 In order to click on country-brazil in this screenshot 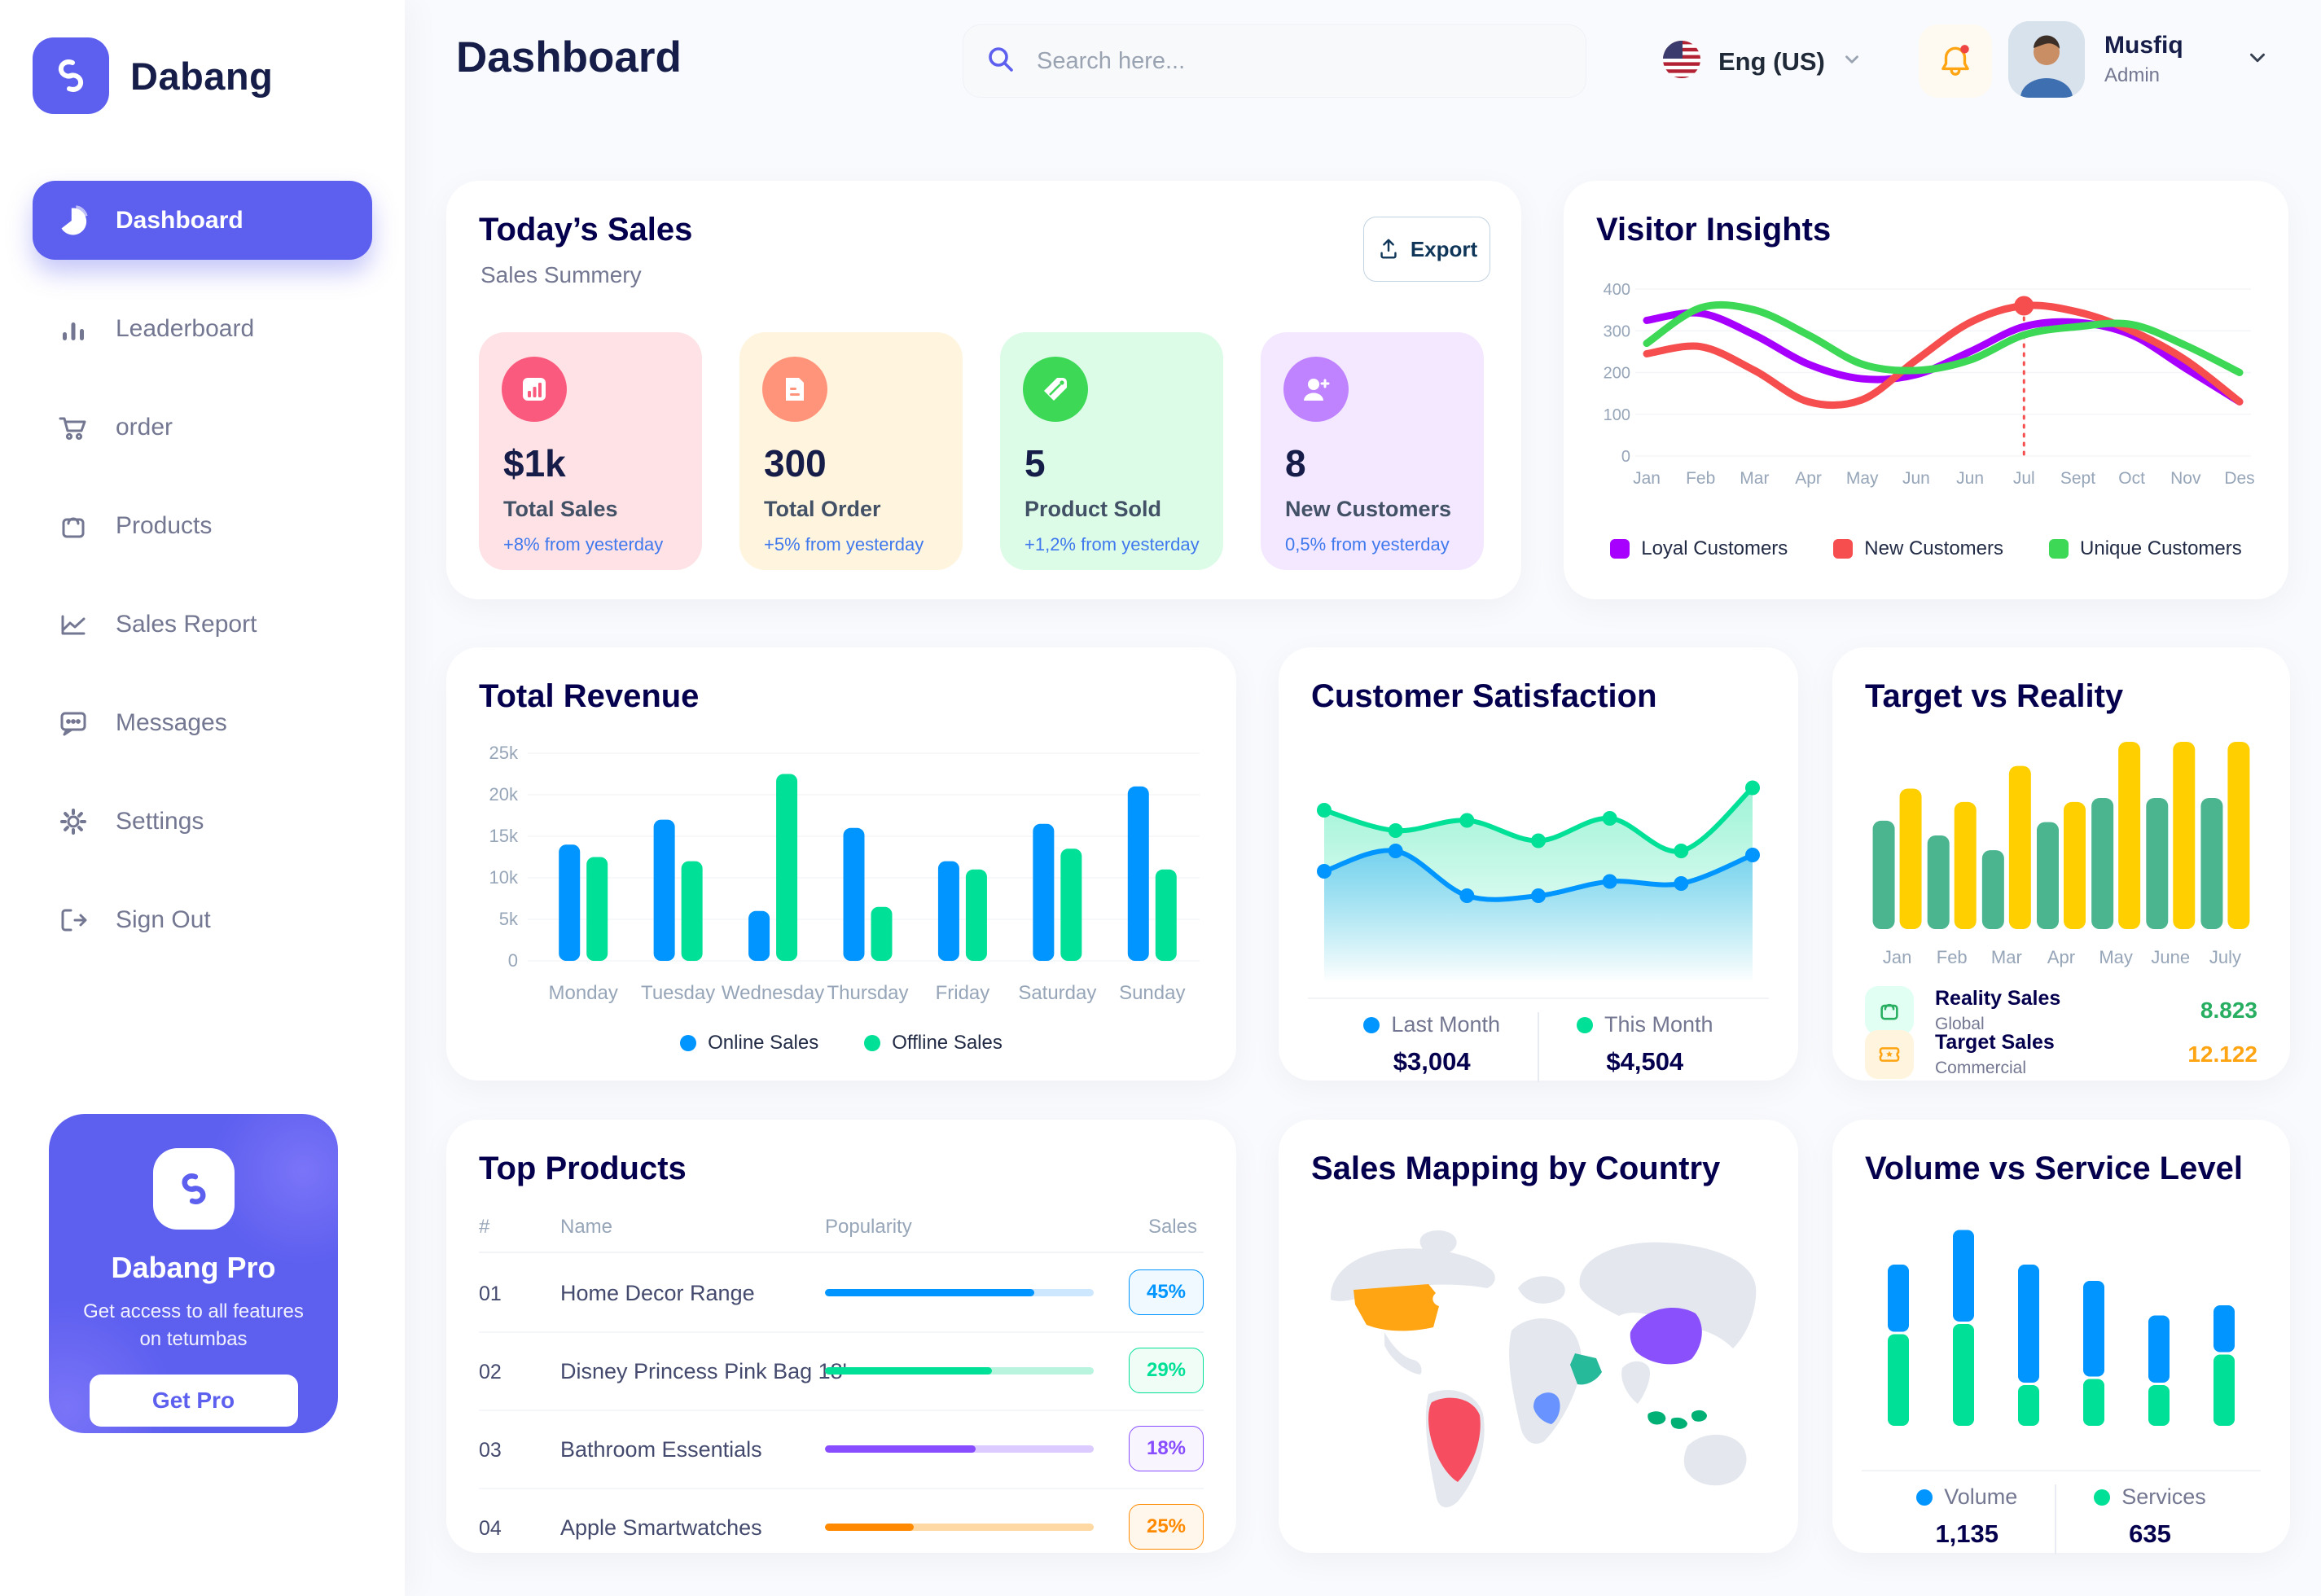, I will do `click(1454, 1439)`.